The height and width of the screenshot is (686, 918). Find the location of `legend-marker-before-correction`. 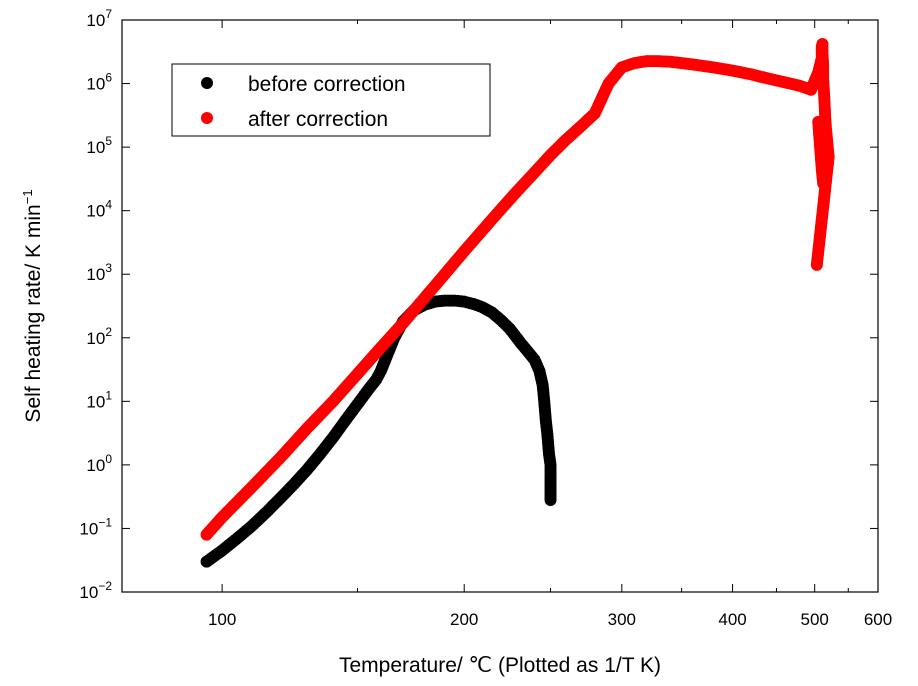

legend-marker-before-correction is located at coordinates (207, 83).